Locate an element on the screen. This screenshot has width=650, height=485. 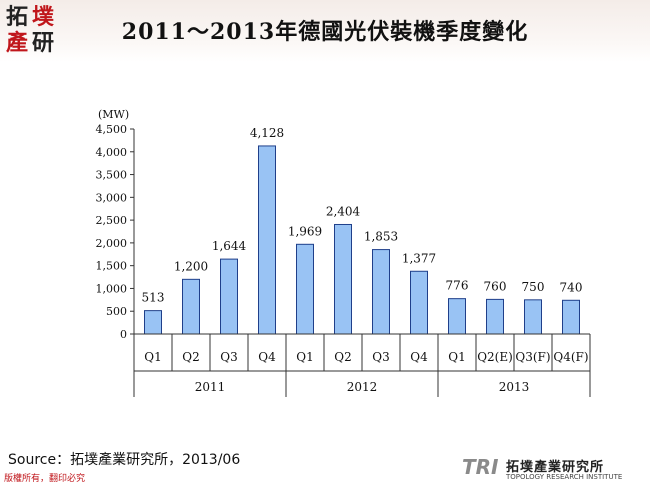
y-unit-label: (MW) is located at coordinates (113, 114).